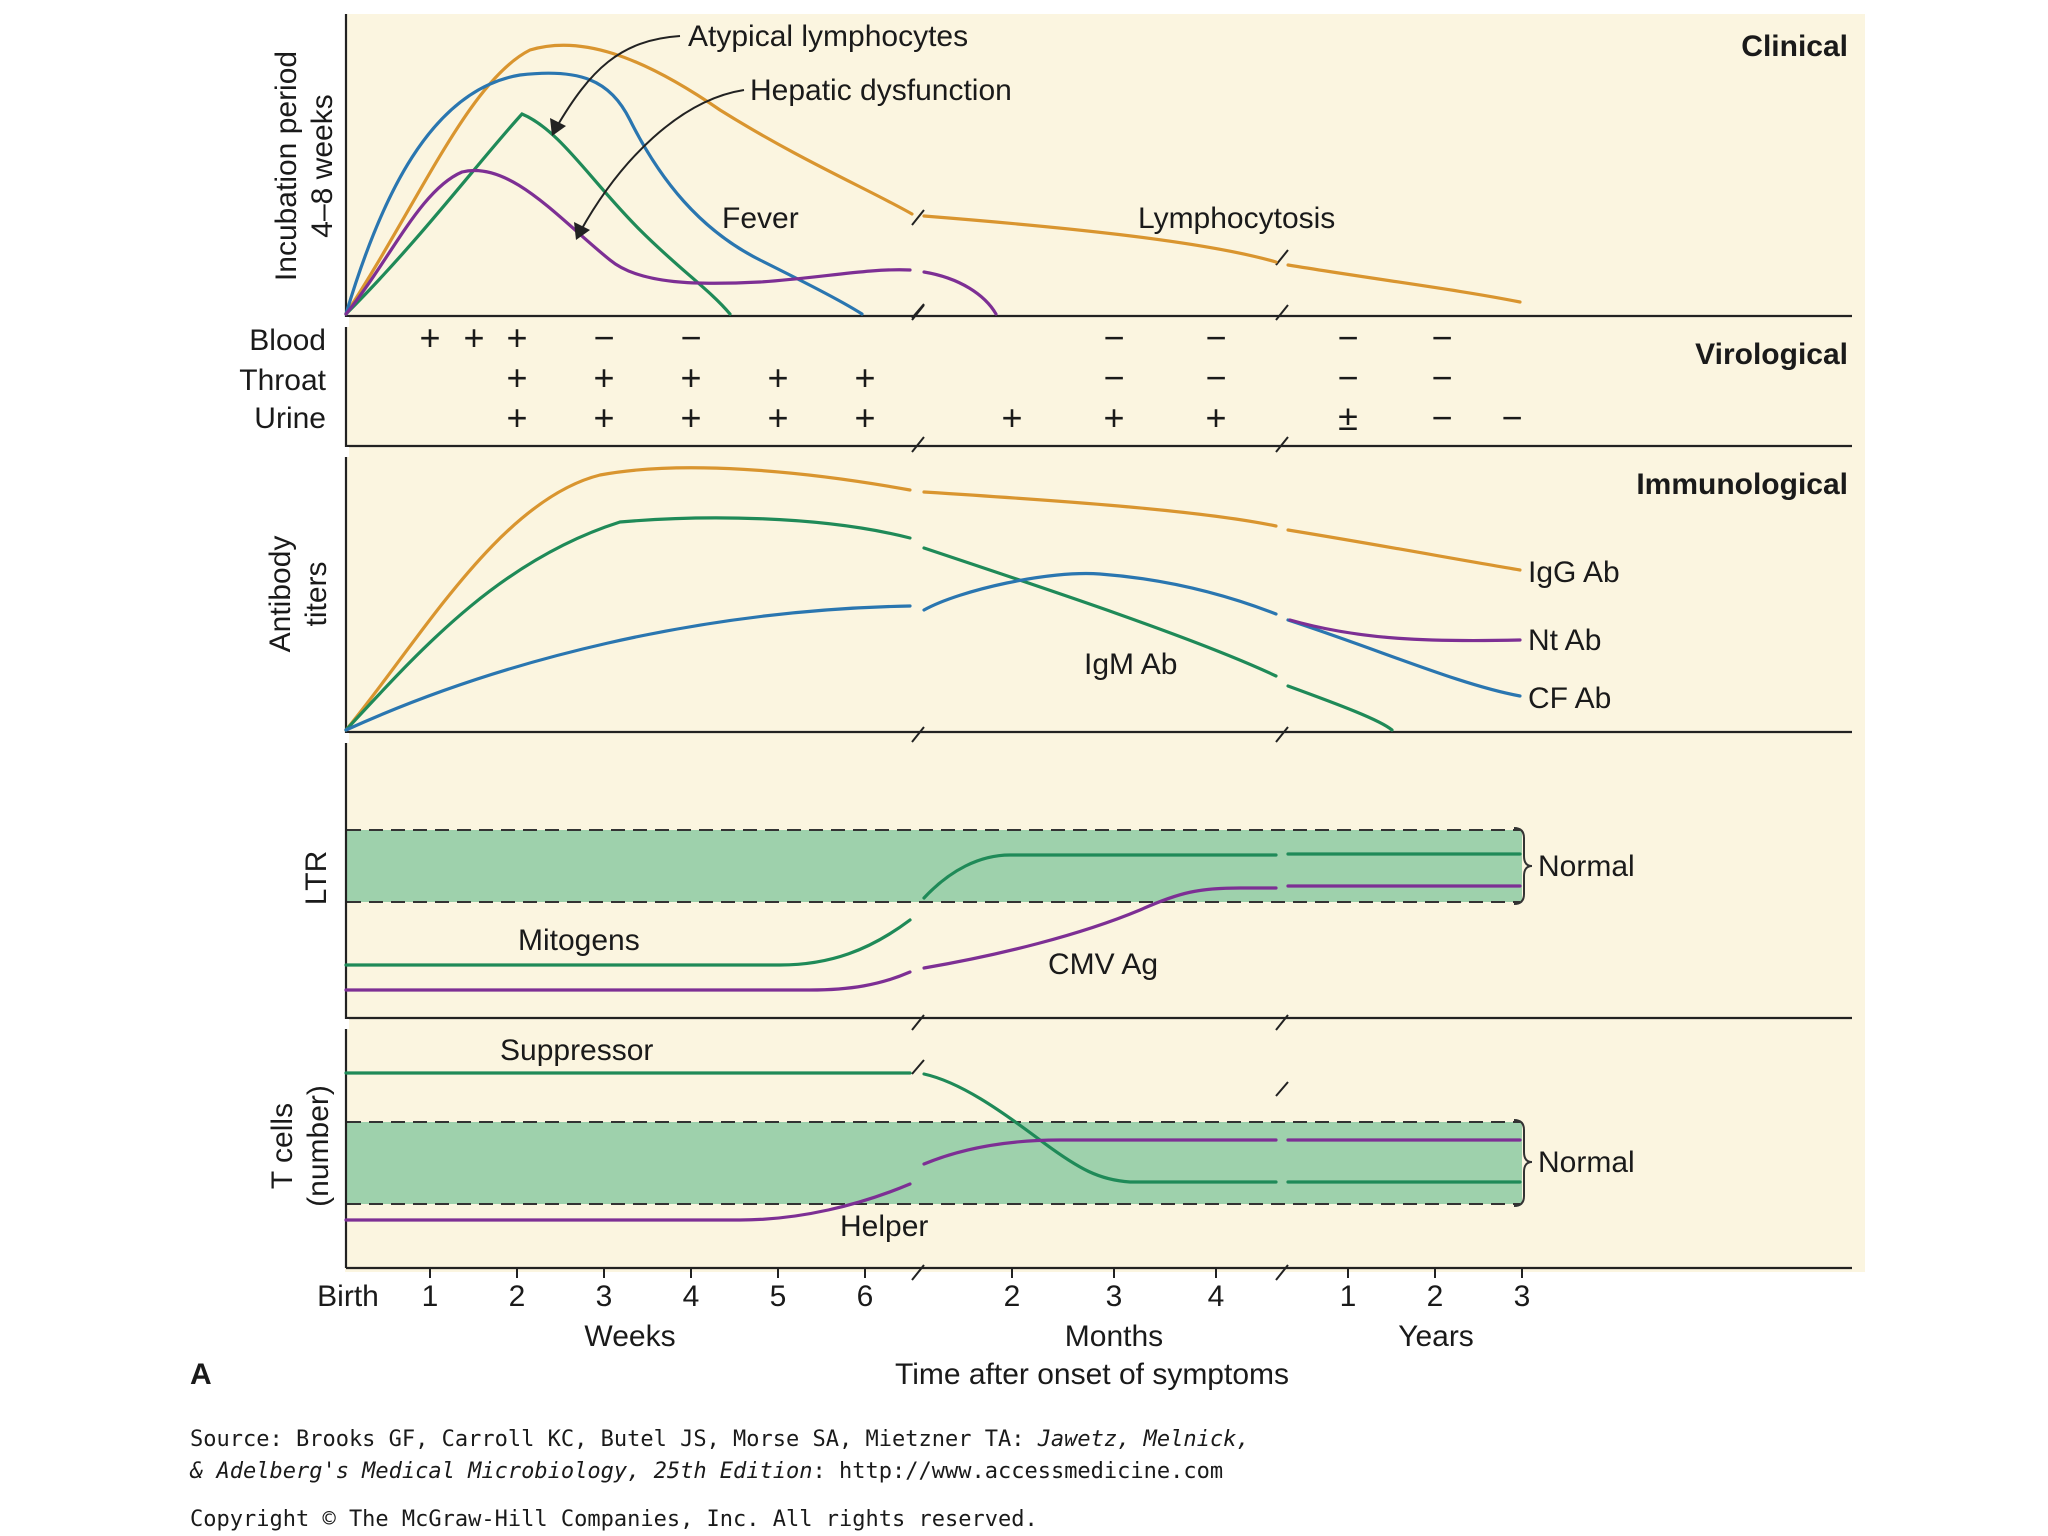 Image resolution: width=2048 pixels, height=1536 pixels. I want to click on atypical-lymphocytes-label: Atypical lymphocytes, so click(828, 36).